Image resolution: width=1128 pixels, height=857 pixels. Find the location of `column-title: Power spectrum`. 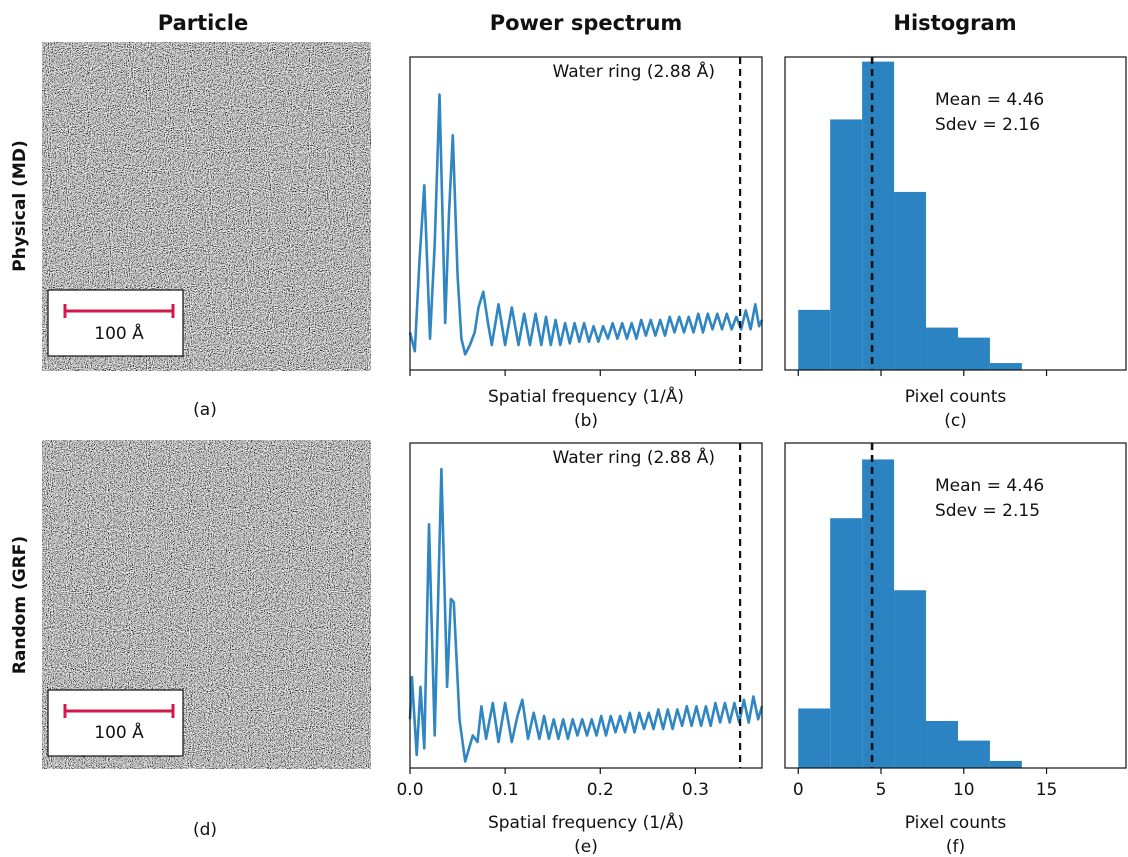

column-title: Power spectrum is located at coordinates (586, 23).